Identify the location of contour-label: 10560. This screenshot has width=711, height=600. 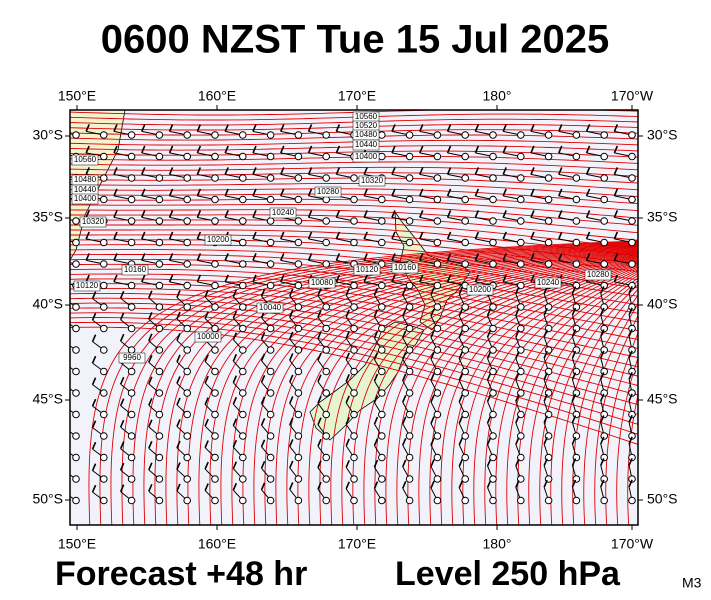
(85, 159).